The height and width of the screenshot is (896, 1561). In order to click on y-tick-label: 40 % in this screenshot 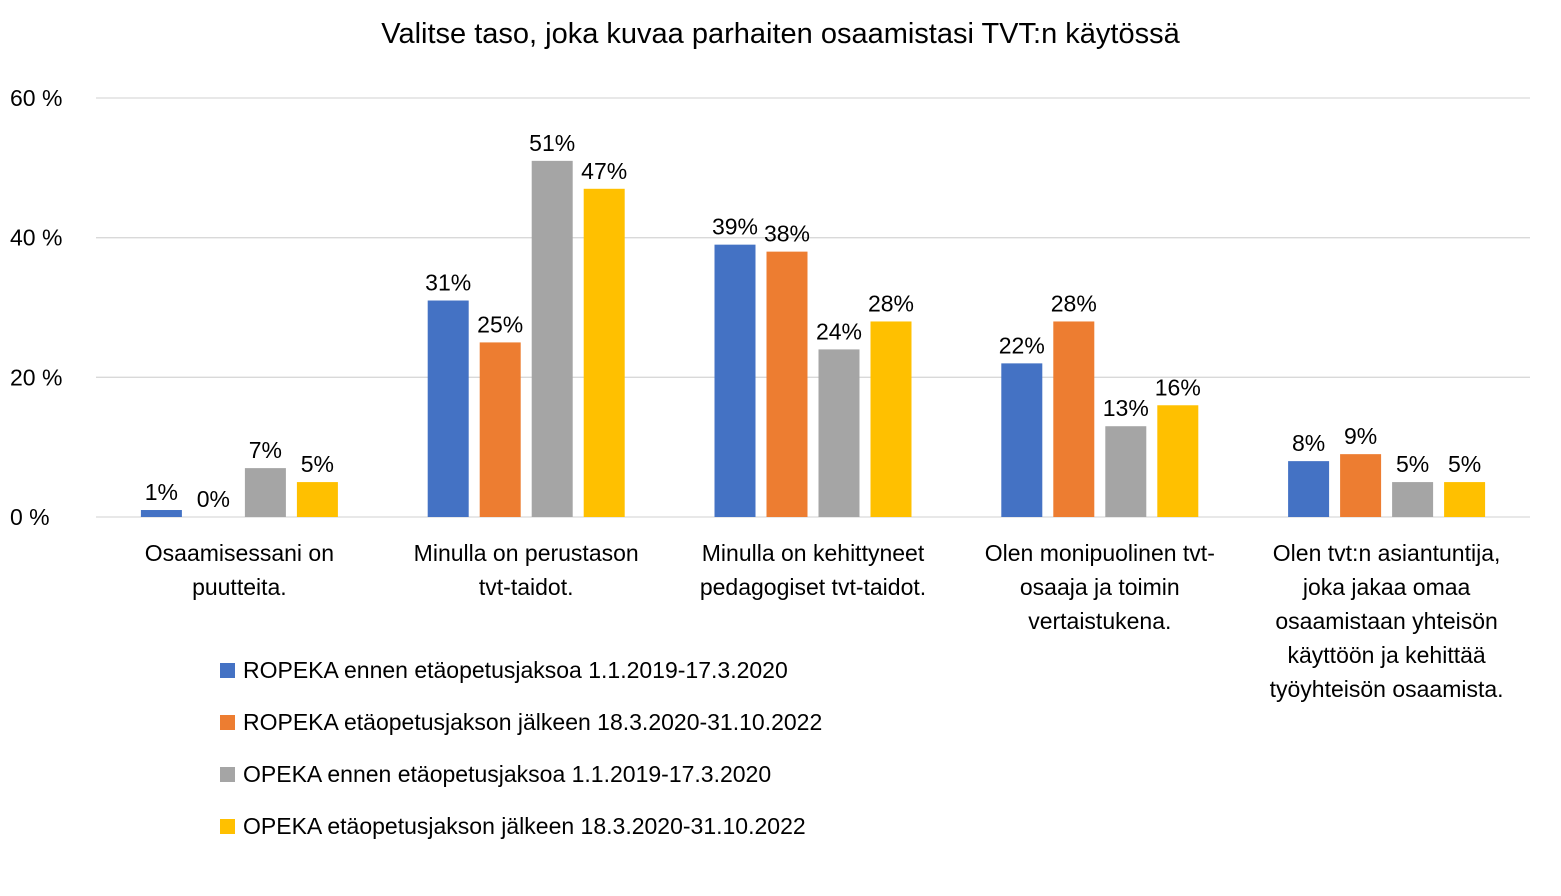, I will do `click(36, 238)`.